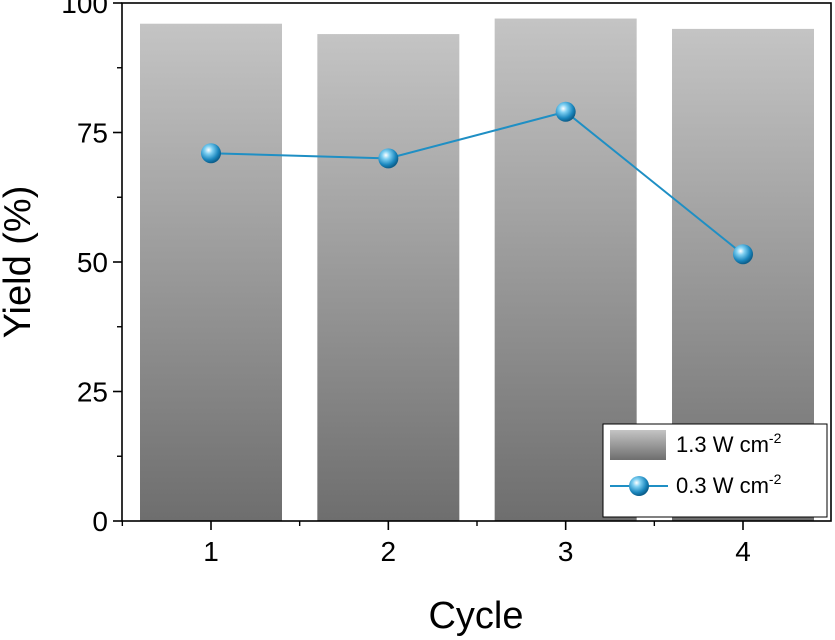 Image resolution: width=835 pixels, height=640 pixels. I want to click on y-tick-label: 50, so click(92, 262).